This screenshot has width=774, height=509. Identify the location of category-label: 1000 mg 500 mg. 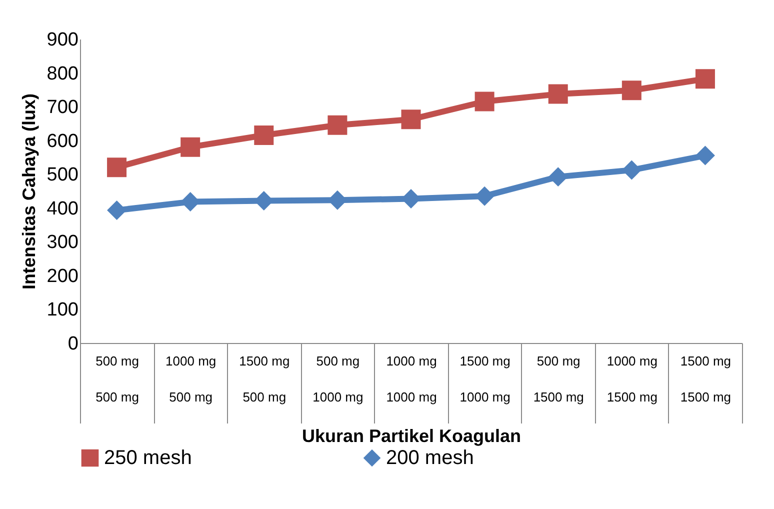
(191, 379).